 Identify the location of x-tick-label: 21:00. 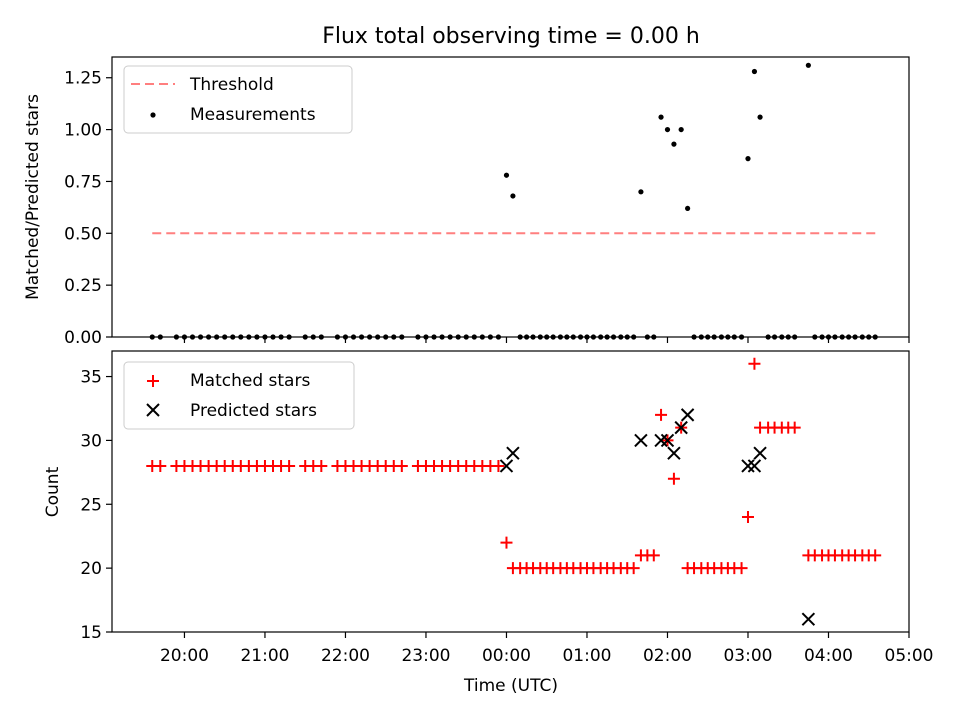
(264, 656).